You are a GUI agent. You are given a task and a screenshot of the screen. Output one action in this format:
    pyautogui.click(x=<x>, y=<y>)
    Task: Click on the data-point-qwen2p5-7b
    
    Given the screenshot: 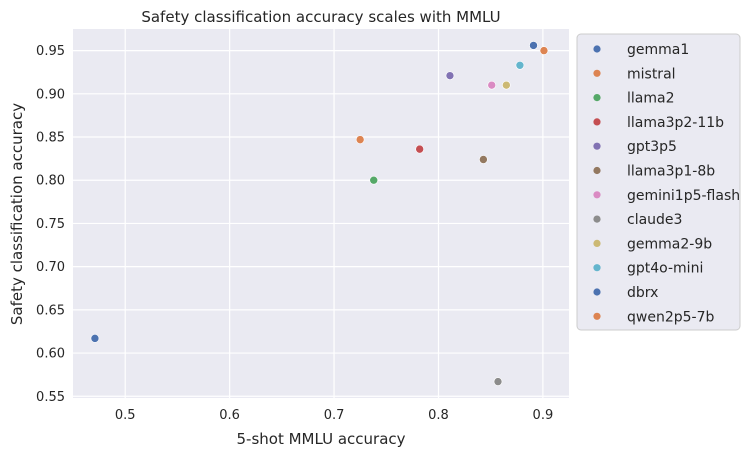 What is the action you would take?
    pyautogui.click(x=544, y=50)
    